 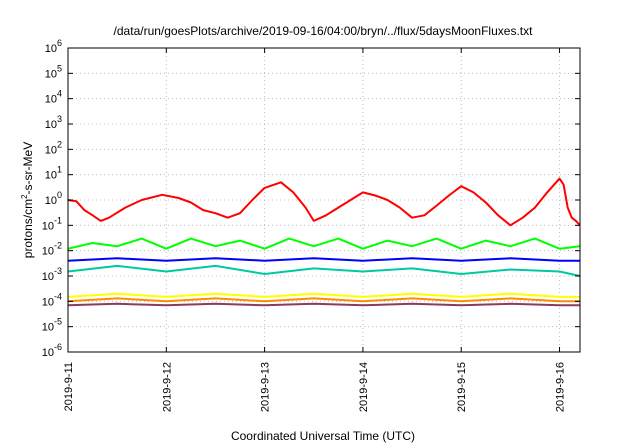 What do you see at coordinates (167, 387) in the screenshot?
I see `x-tick-label: 2019-9-12` at bounding box center [167, 387].